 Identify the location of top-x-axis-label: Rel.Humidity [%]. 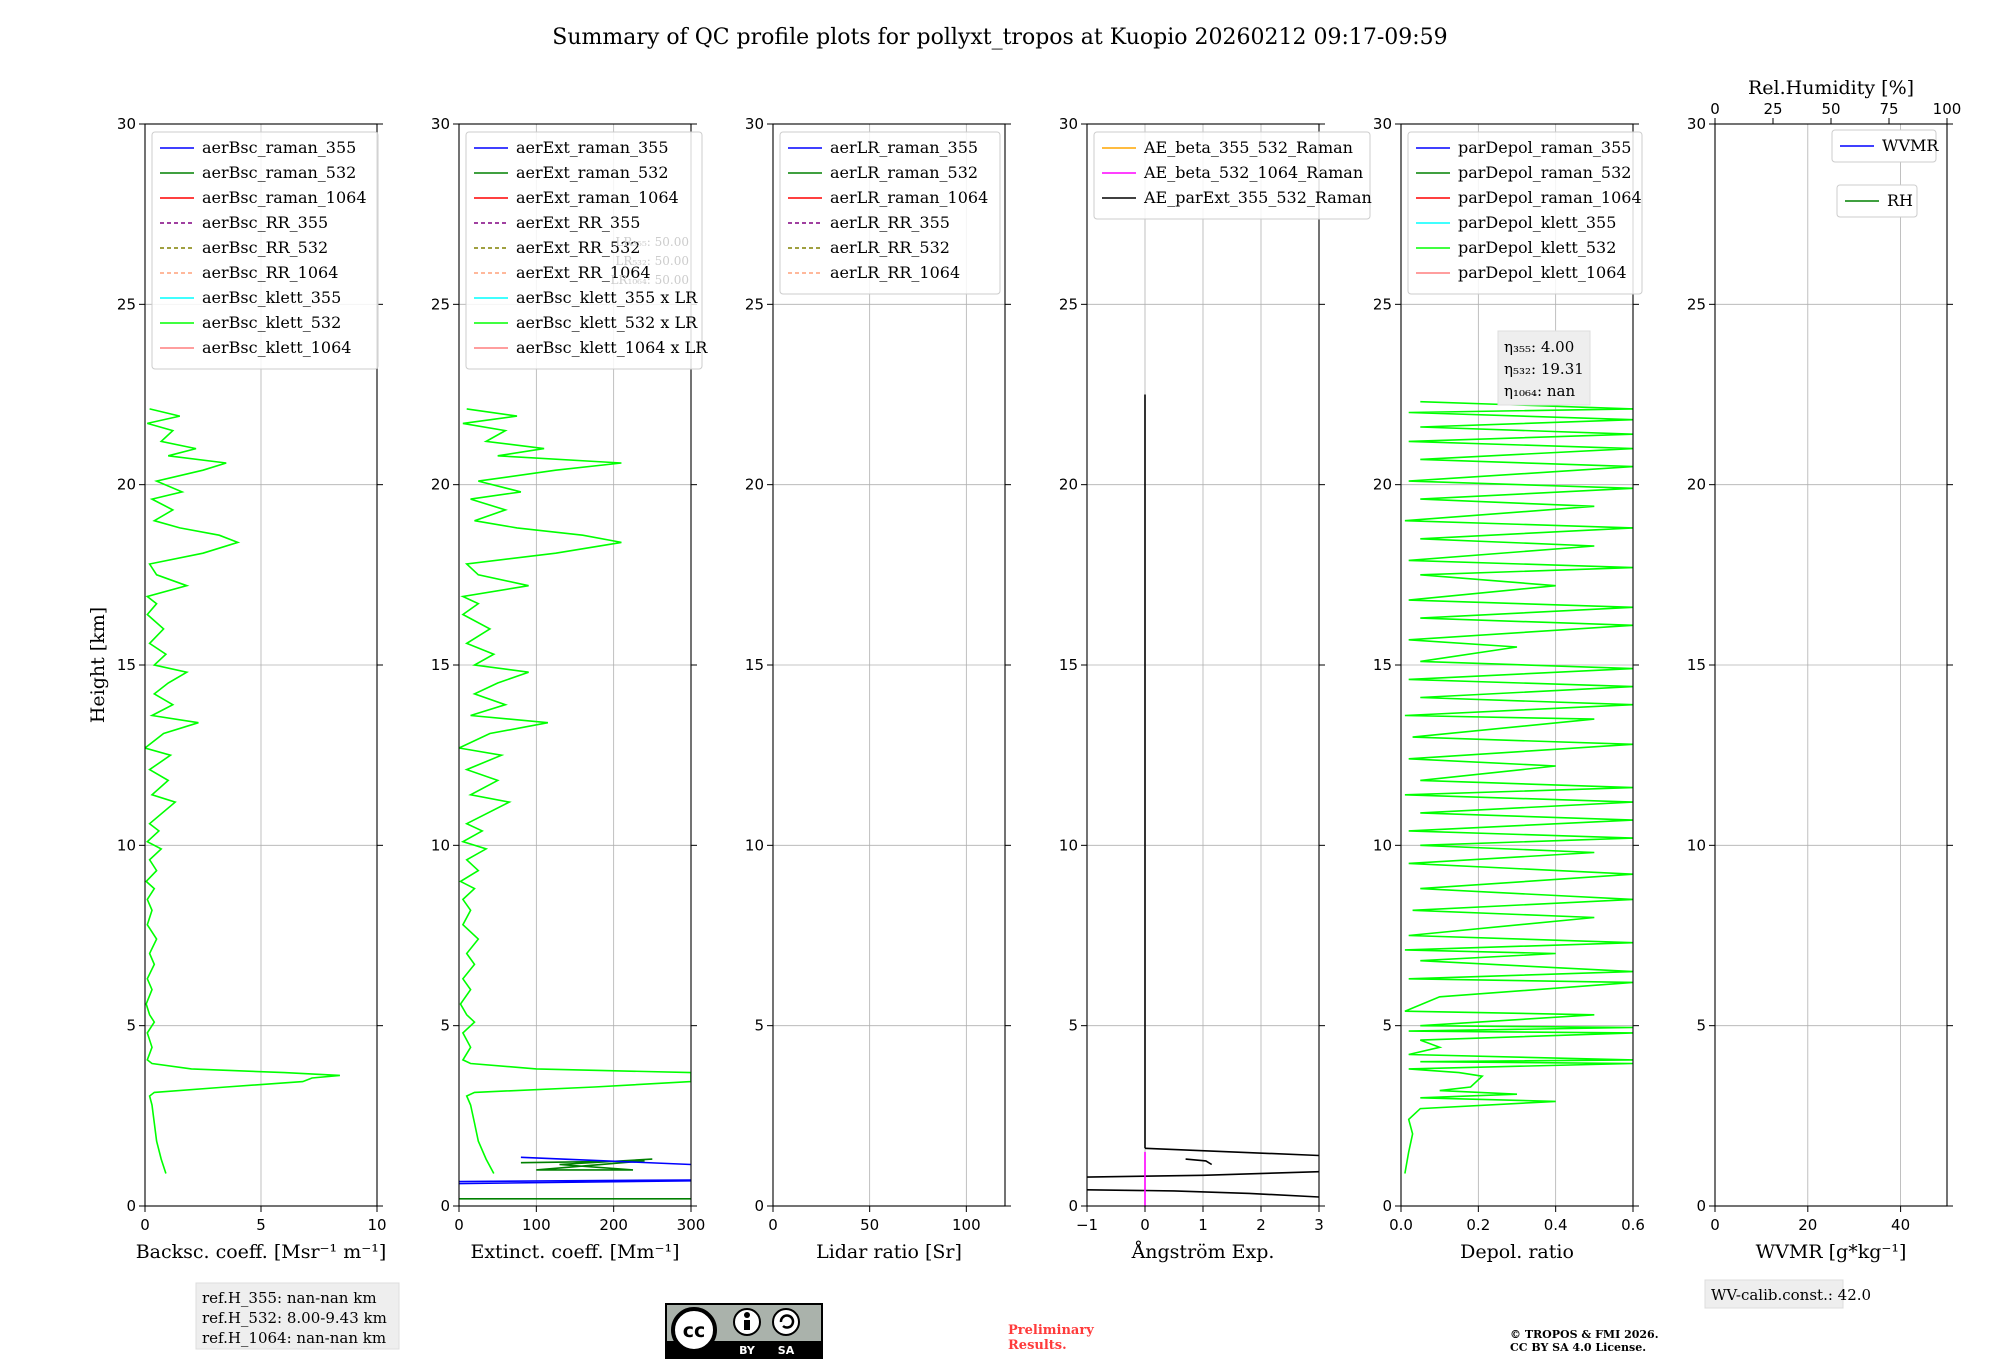
(1831, 88).